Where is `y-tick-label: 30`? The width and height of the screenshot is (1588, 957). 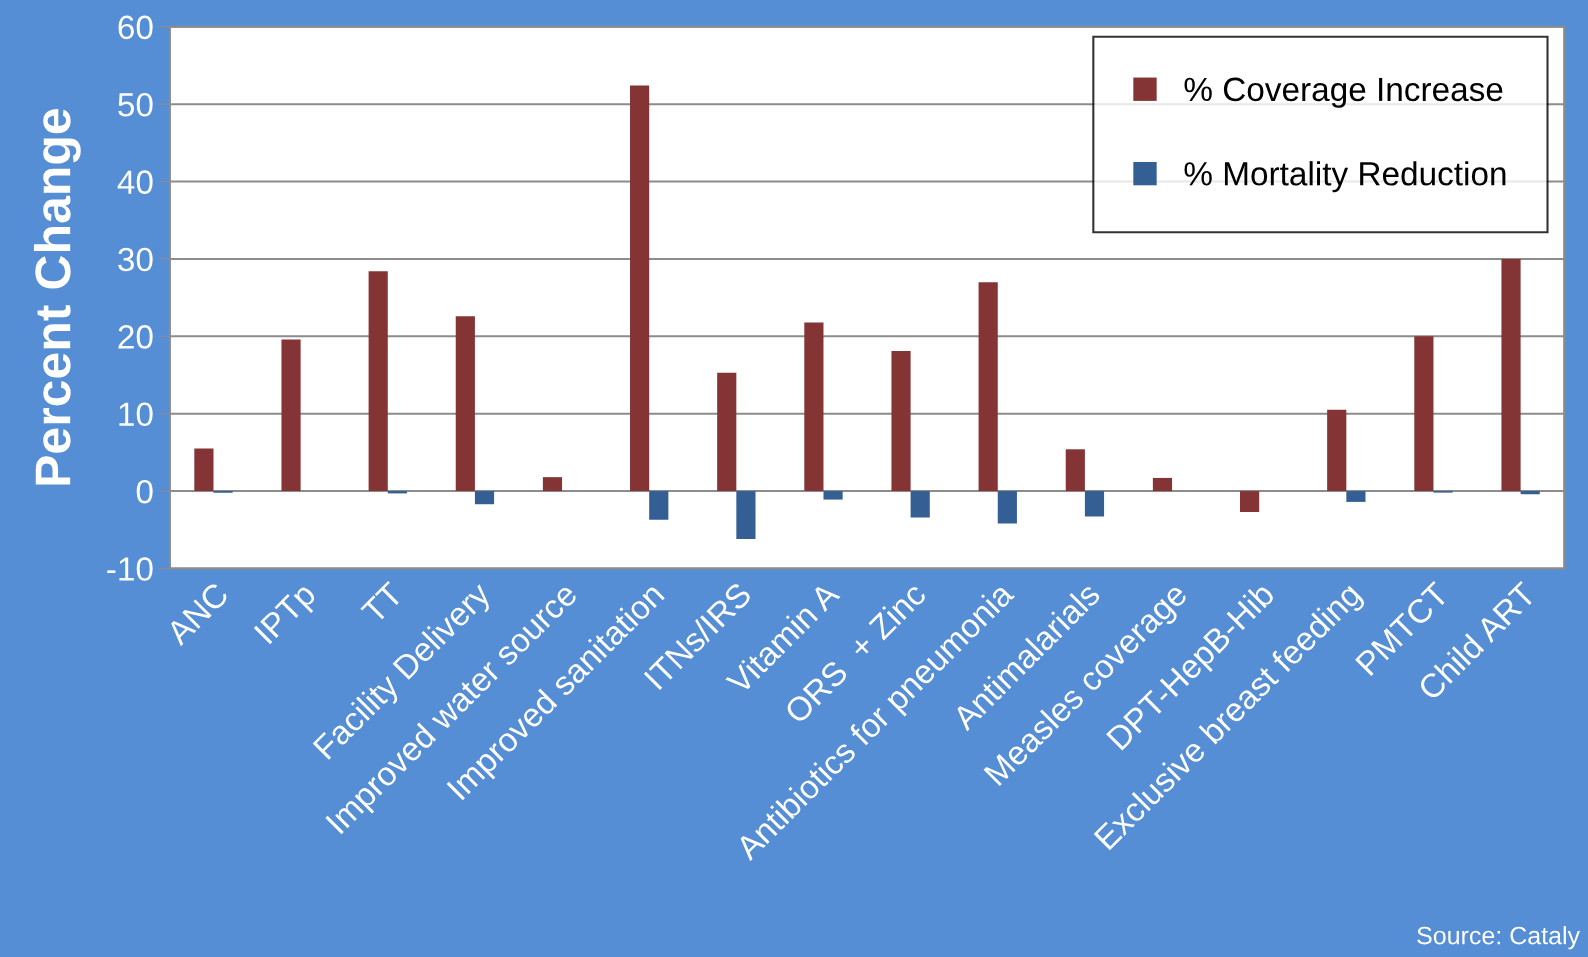 y-tick-label: 30 is located at coordinates (135, 259).